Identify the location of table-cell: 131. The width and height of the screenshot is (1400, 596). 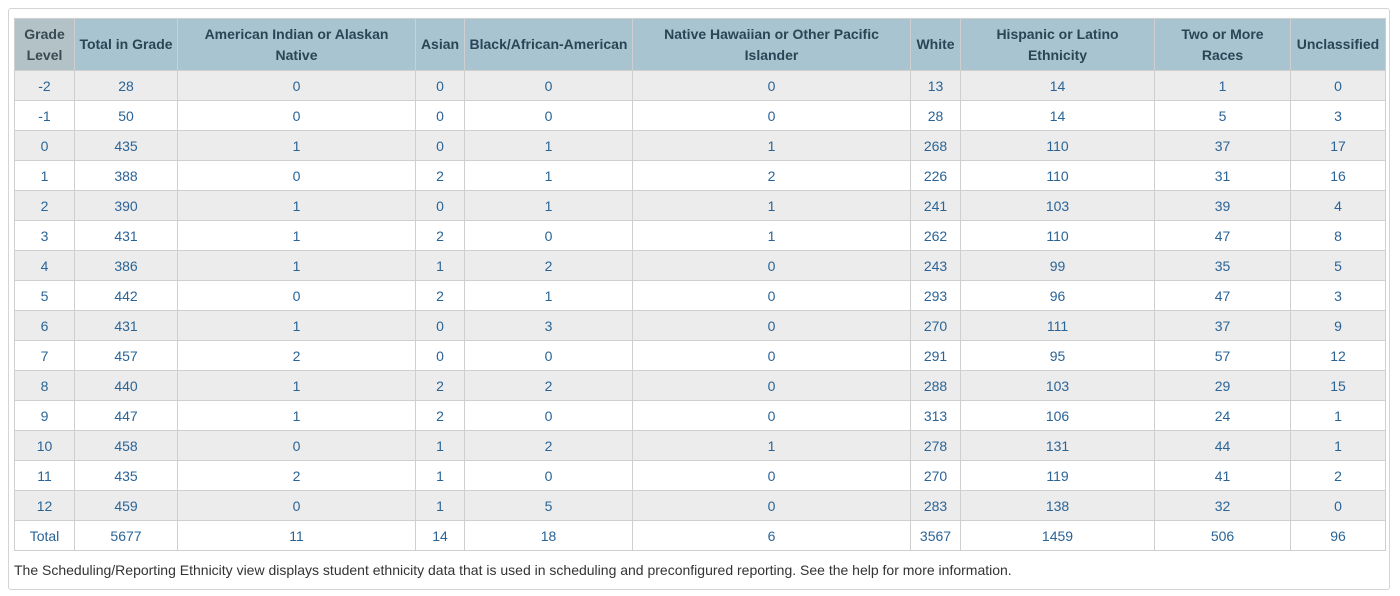
(1057, 445).